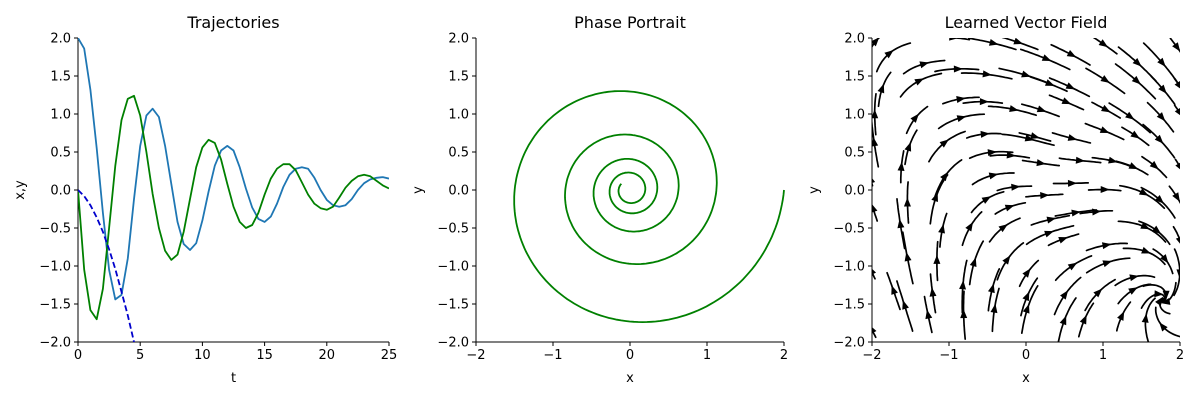 Image resolution: width=1200 pixels, height=400 pixels. Describe the element at coordinates (327, 355) in the screenshot. I see `x-tick-label: 20` at that location.